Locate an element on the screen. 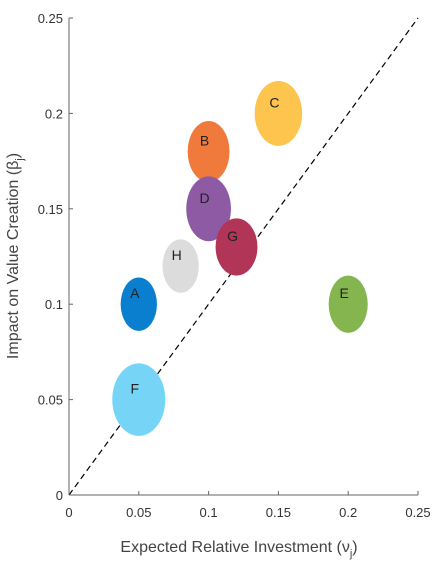 Image resolution: width=445 pixels, height=572 pixels. point-e: E is located at coordinates (348, 304).